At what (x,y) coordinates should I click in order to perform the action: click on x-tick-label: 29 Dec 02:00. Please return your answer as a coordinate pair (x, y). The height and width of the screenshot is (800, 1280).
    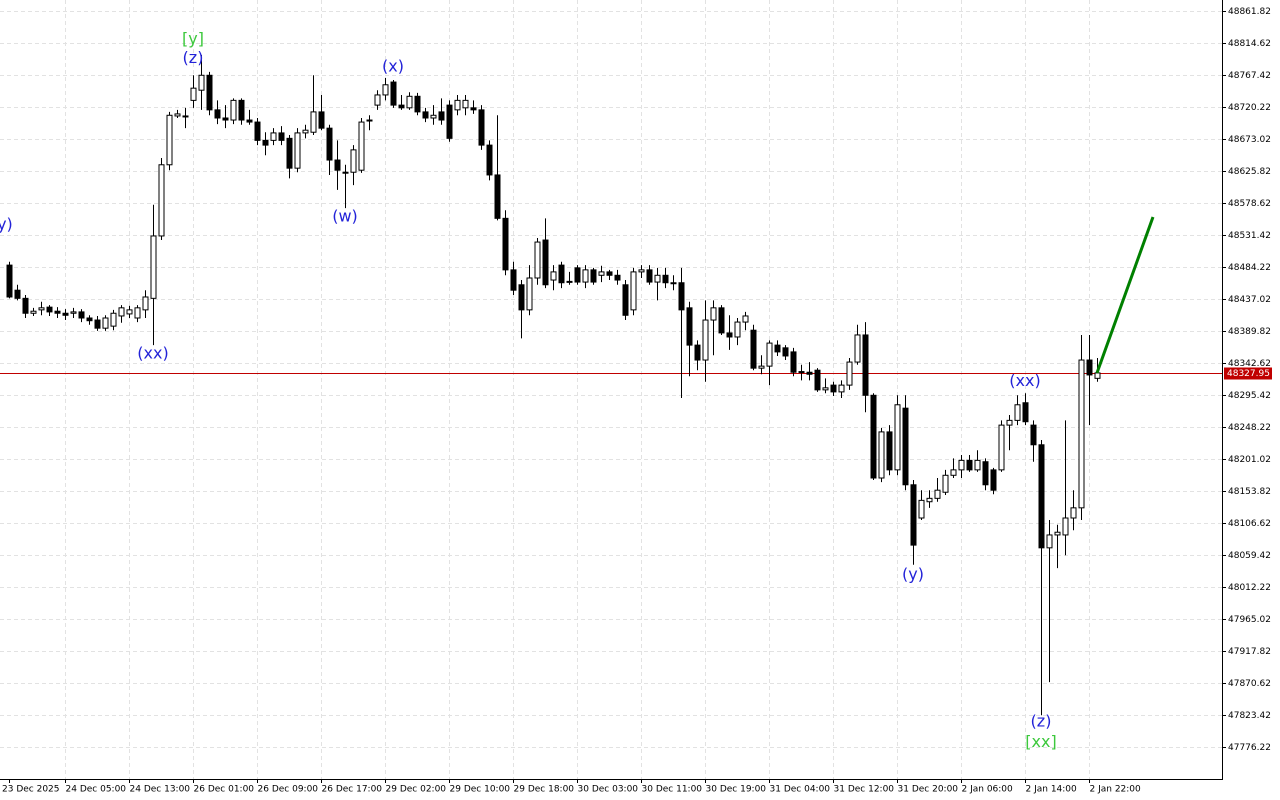
    Looking at the image, I should click on (416, 790).